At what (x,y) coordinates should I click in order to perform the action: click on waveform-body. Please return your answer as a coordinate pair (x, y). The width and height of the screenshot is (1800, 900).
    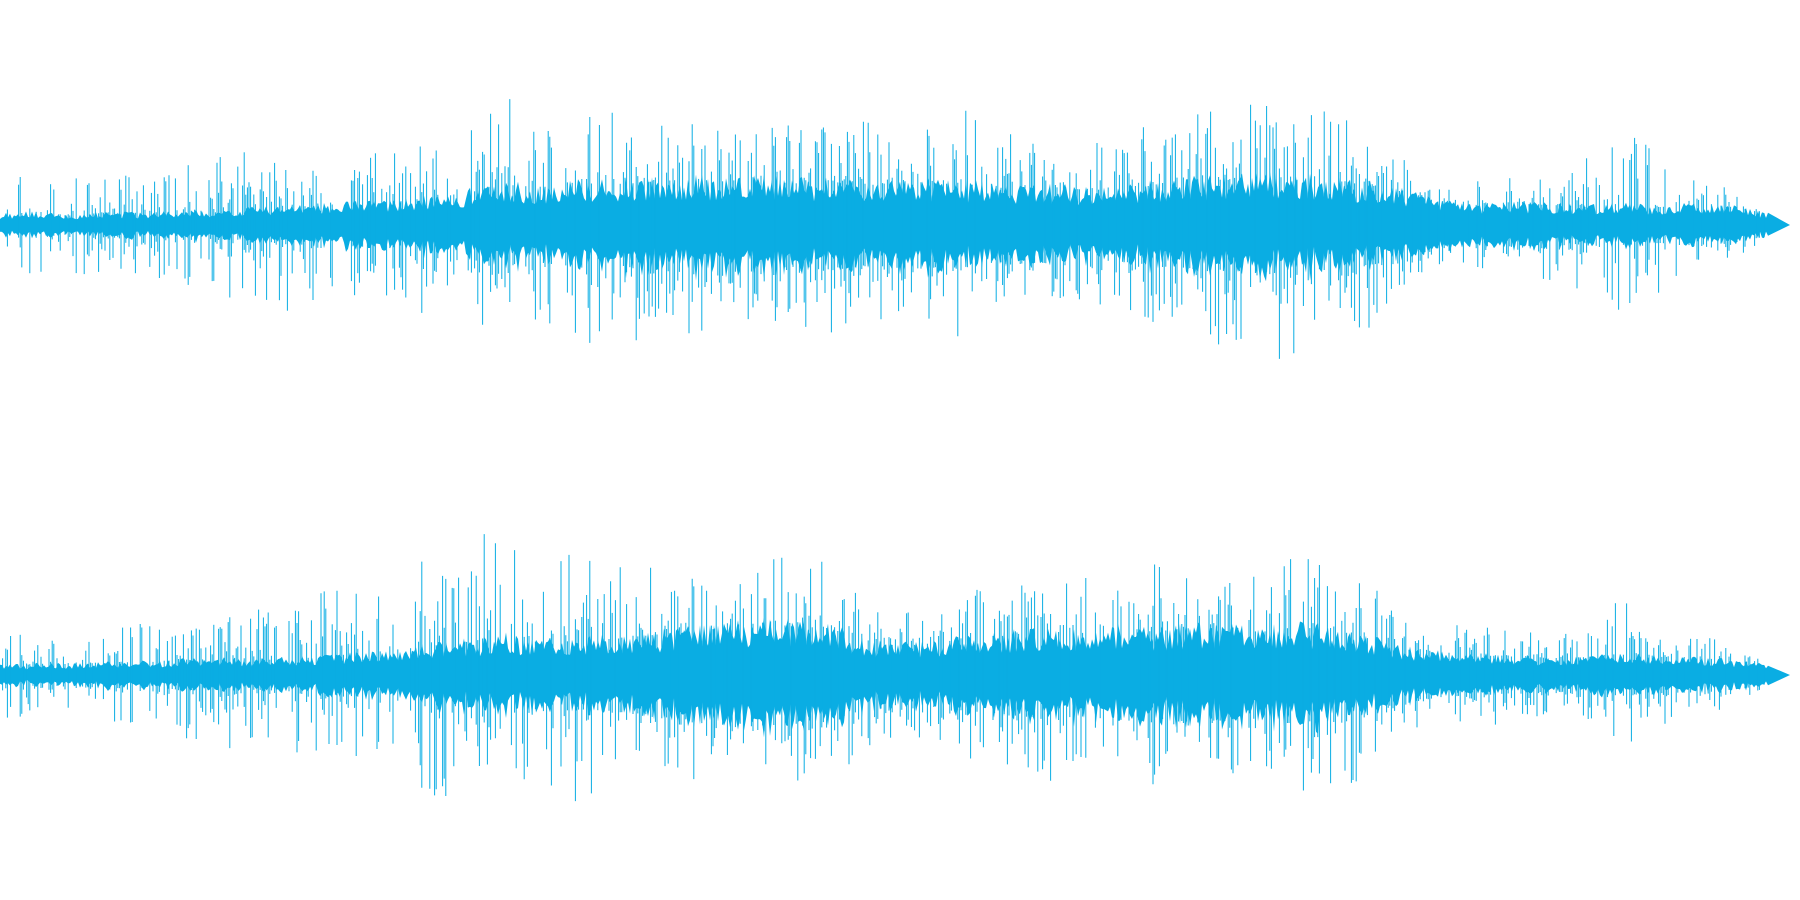
    Looking at the image, I should click on (895, 227).